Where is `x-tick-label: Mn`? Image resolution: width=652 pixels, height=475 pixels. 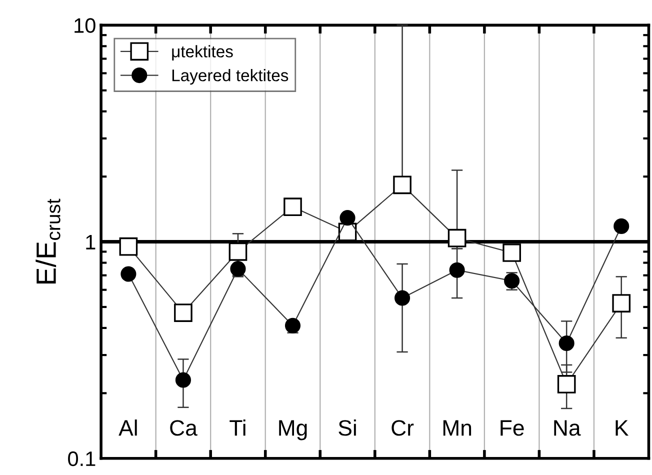
x-tick-label: Mn is located at coordinates (457, 428).